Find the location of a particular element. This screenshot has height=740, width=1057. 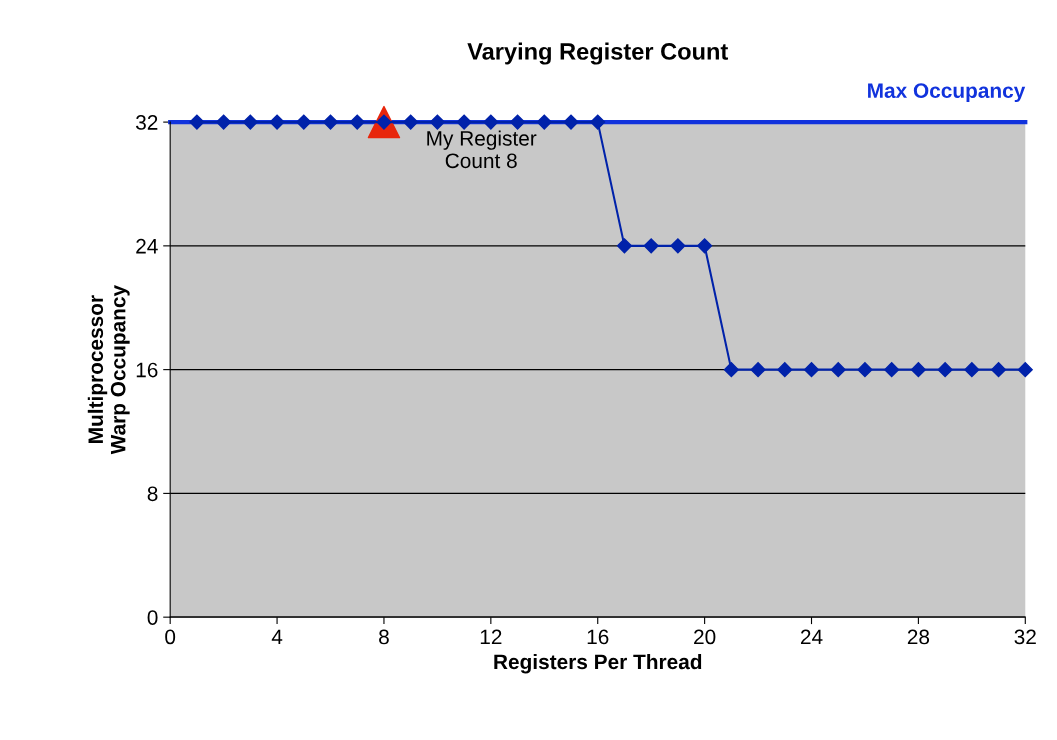

y-tick-label: 32 is located at coordinates (147, 122).